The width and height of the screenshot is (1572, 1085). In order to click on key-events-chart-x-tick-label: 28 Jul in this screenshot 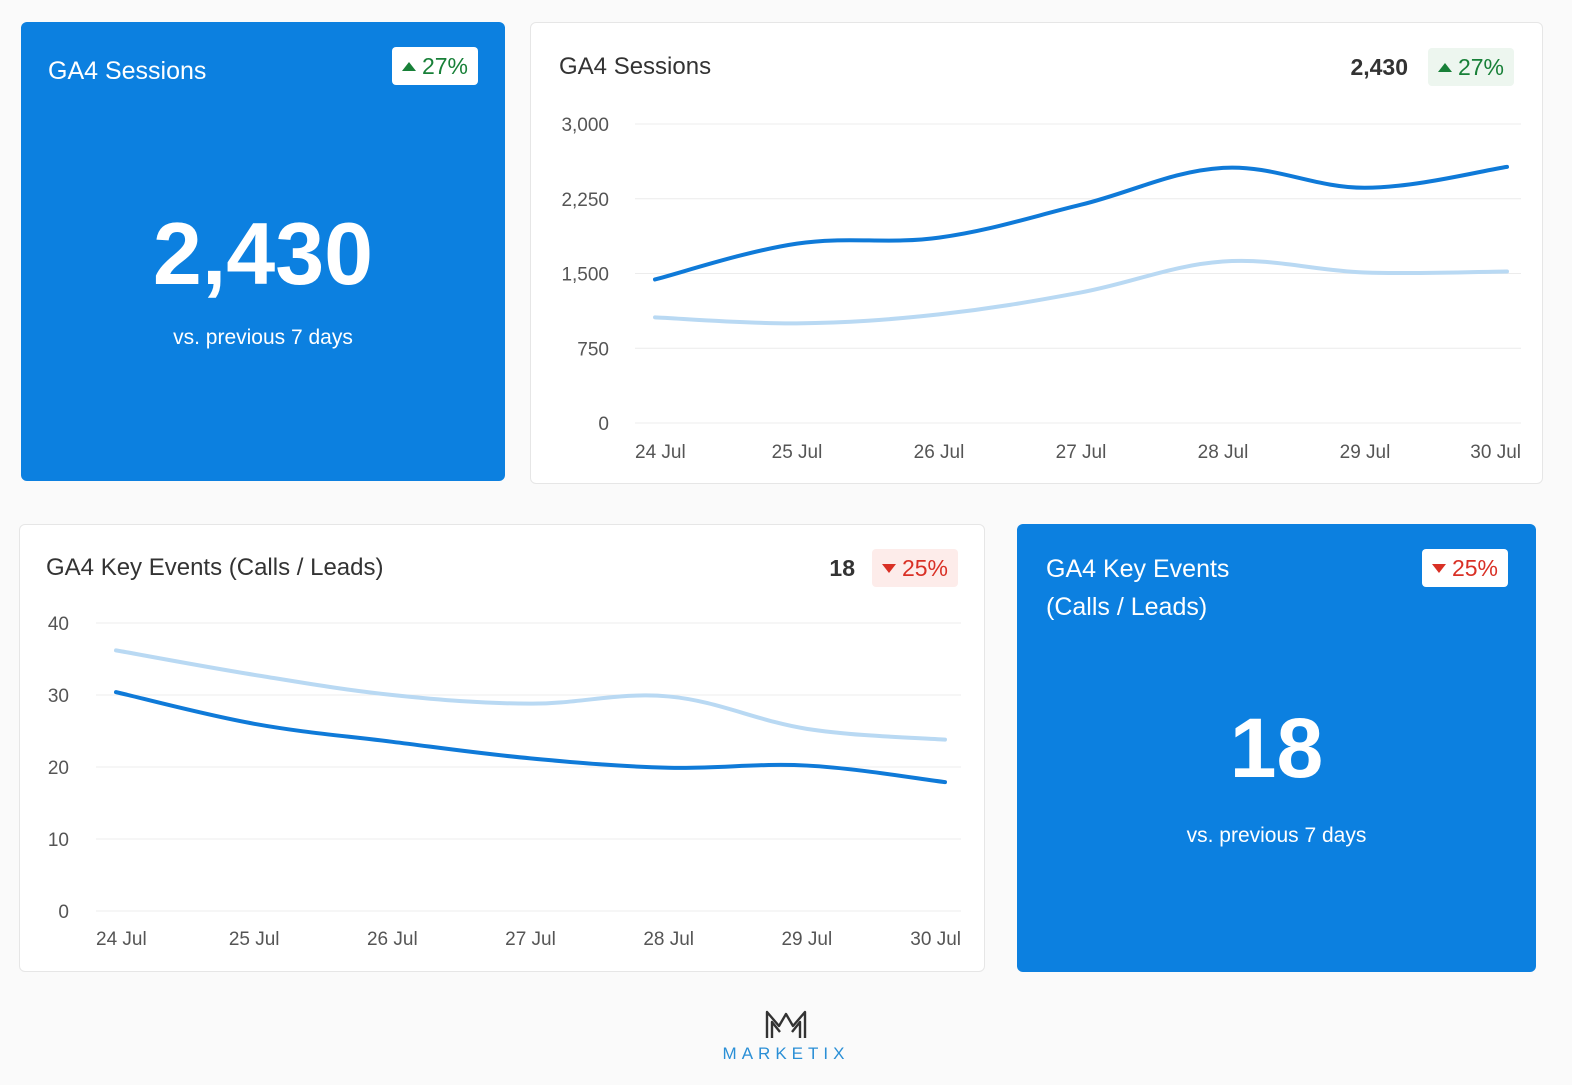, I will do `click(668, 939)`.